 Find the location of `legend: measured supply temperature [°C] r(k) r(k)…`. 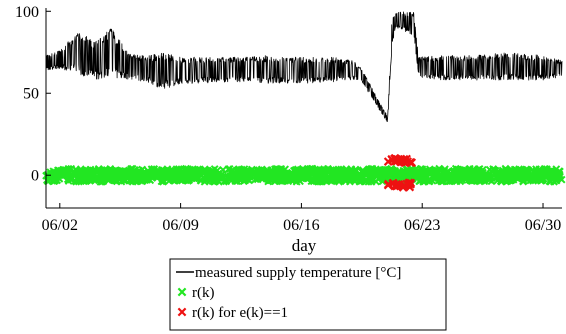

legend: measured supply temperature [°C] r(k) r(k)… is located at coordinates (308, 294).